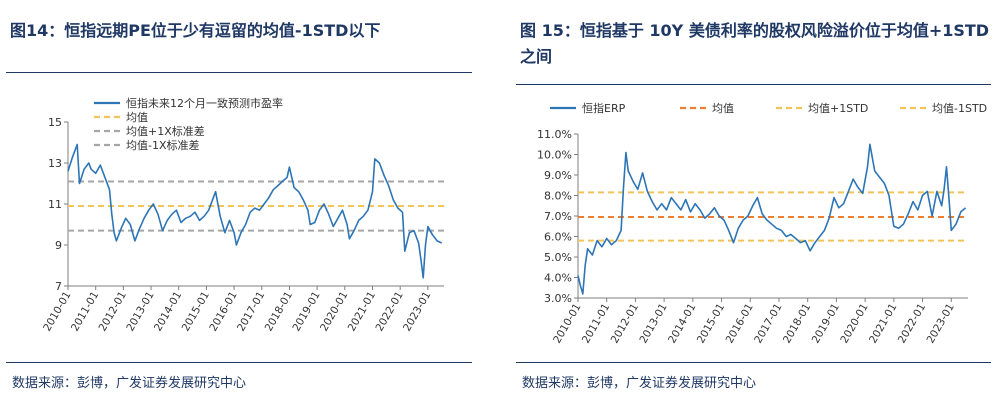 The image size is (997, 402). I want to click on x-tick-label: 2021-01, so click(883, 324).